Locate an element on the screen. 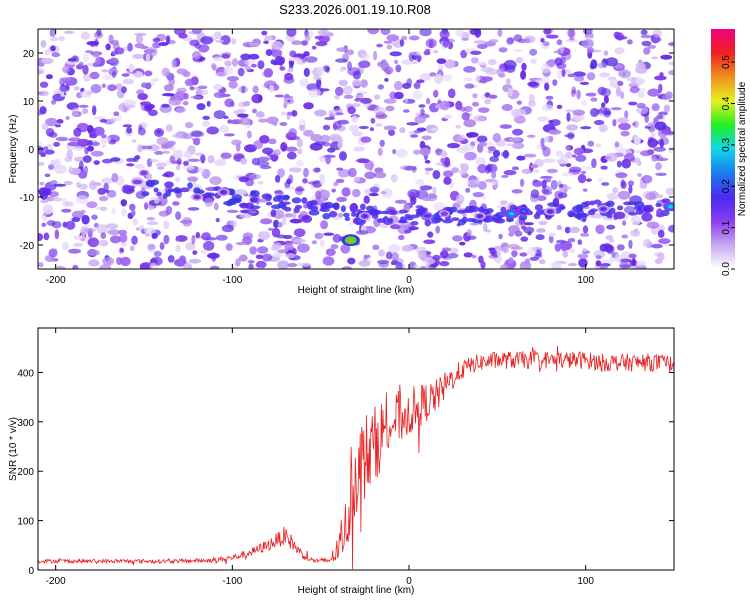  spectrogram-y-tick-label: 0 is located at coordinates (31, 150).